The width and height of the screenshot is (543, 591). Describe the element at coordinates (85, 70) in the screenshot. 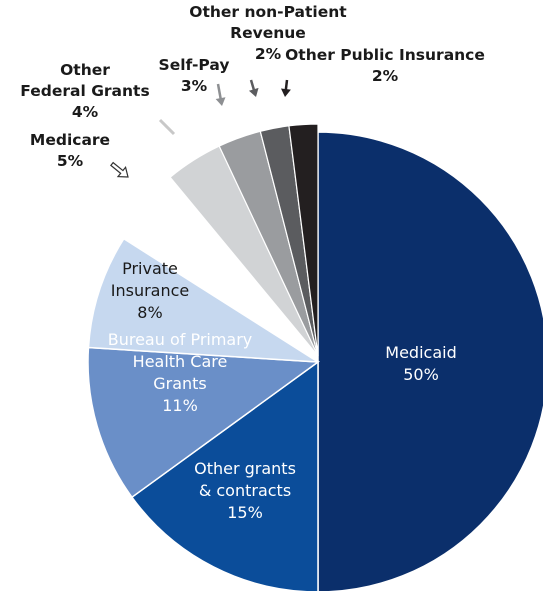

I see `slice-label-line: Other` at that location.